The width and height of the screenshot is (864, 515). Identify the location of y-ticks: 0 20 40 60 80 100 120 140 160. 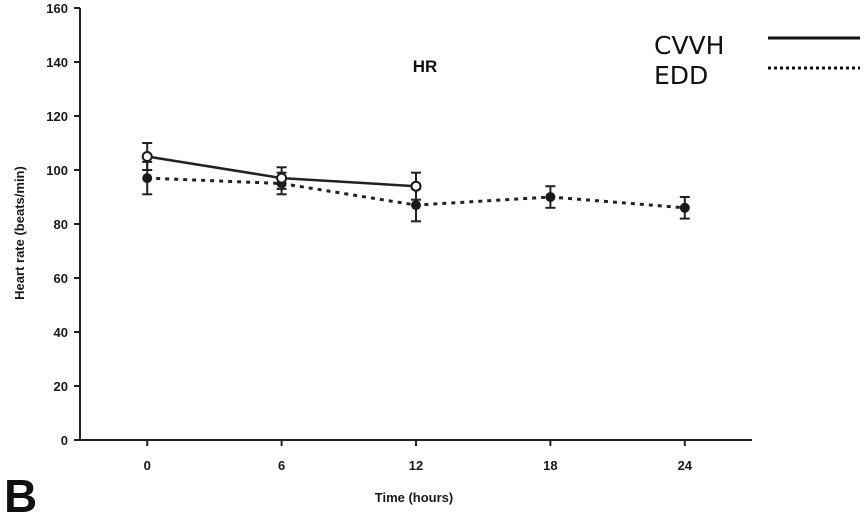
(63, 224).